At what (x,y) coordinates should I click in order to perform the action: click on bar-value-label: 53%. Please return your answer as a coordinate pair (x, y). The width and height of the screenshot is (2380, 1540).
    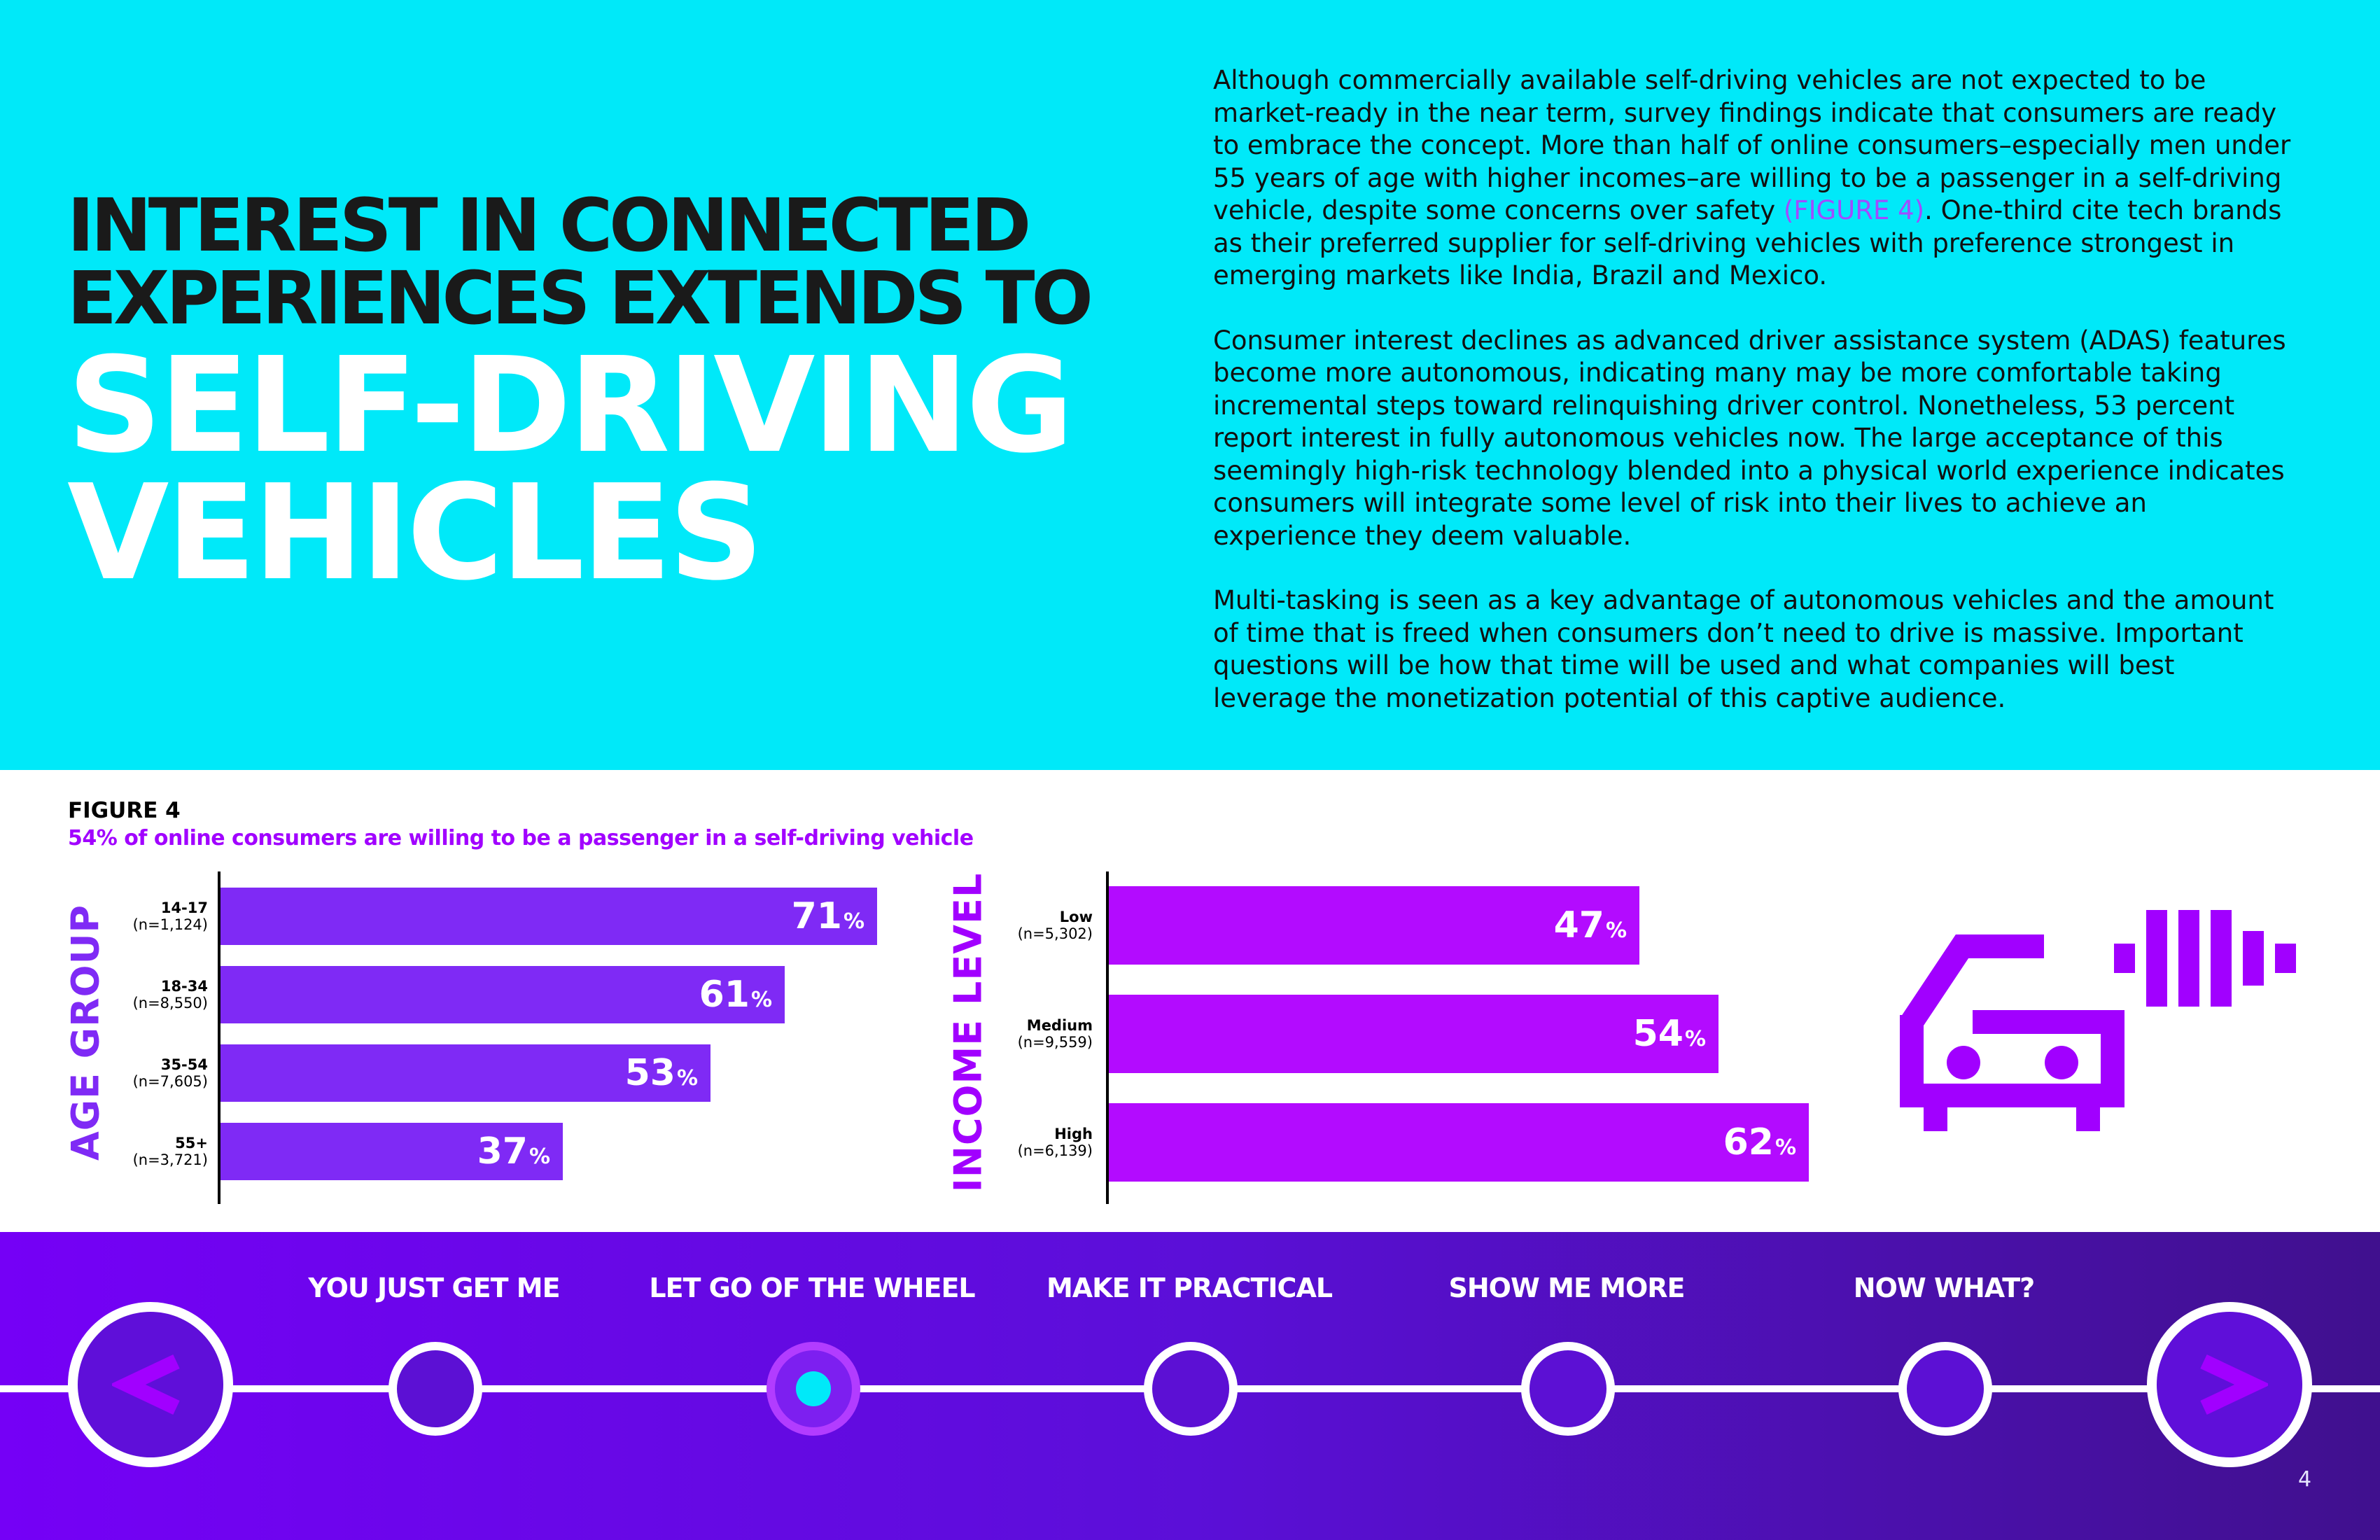
    Looking at the image, I should click on (661, 1073).